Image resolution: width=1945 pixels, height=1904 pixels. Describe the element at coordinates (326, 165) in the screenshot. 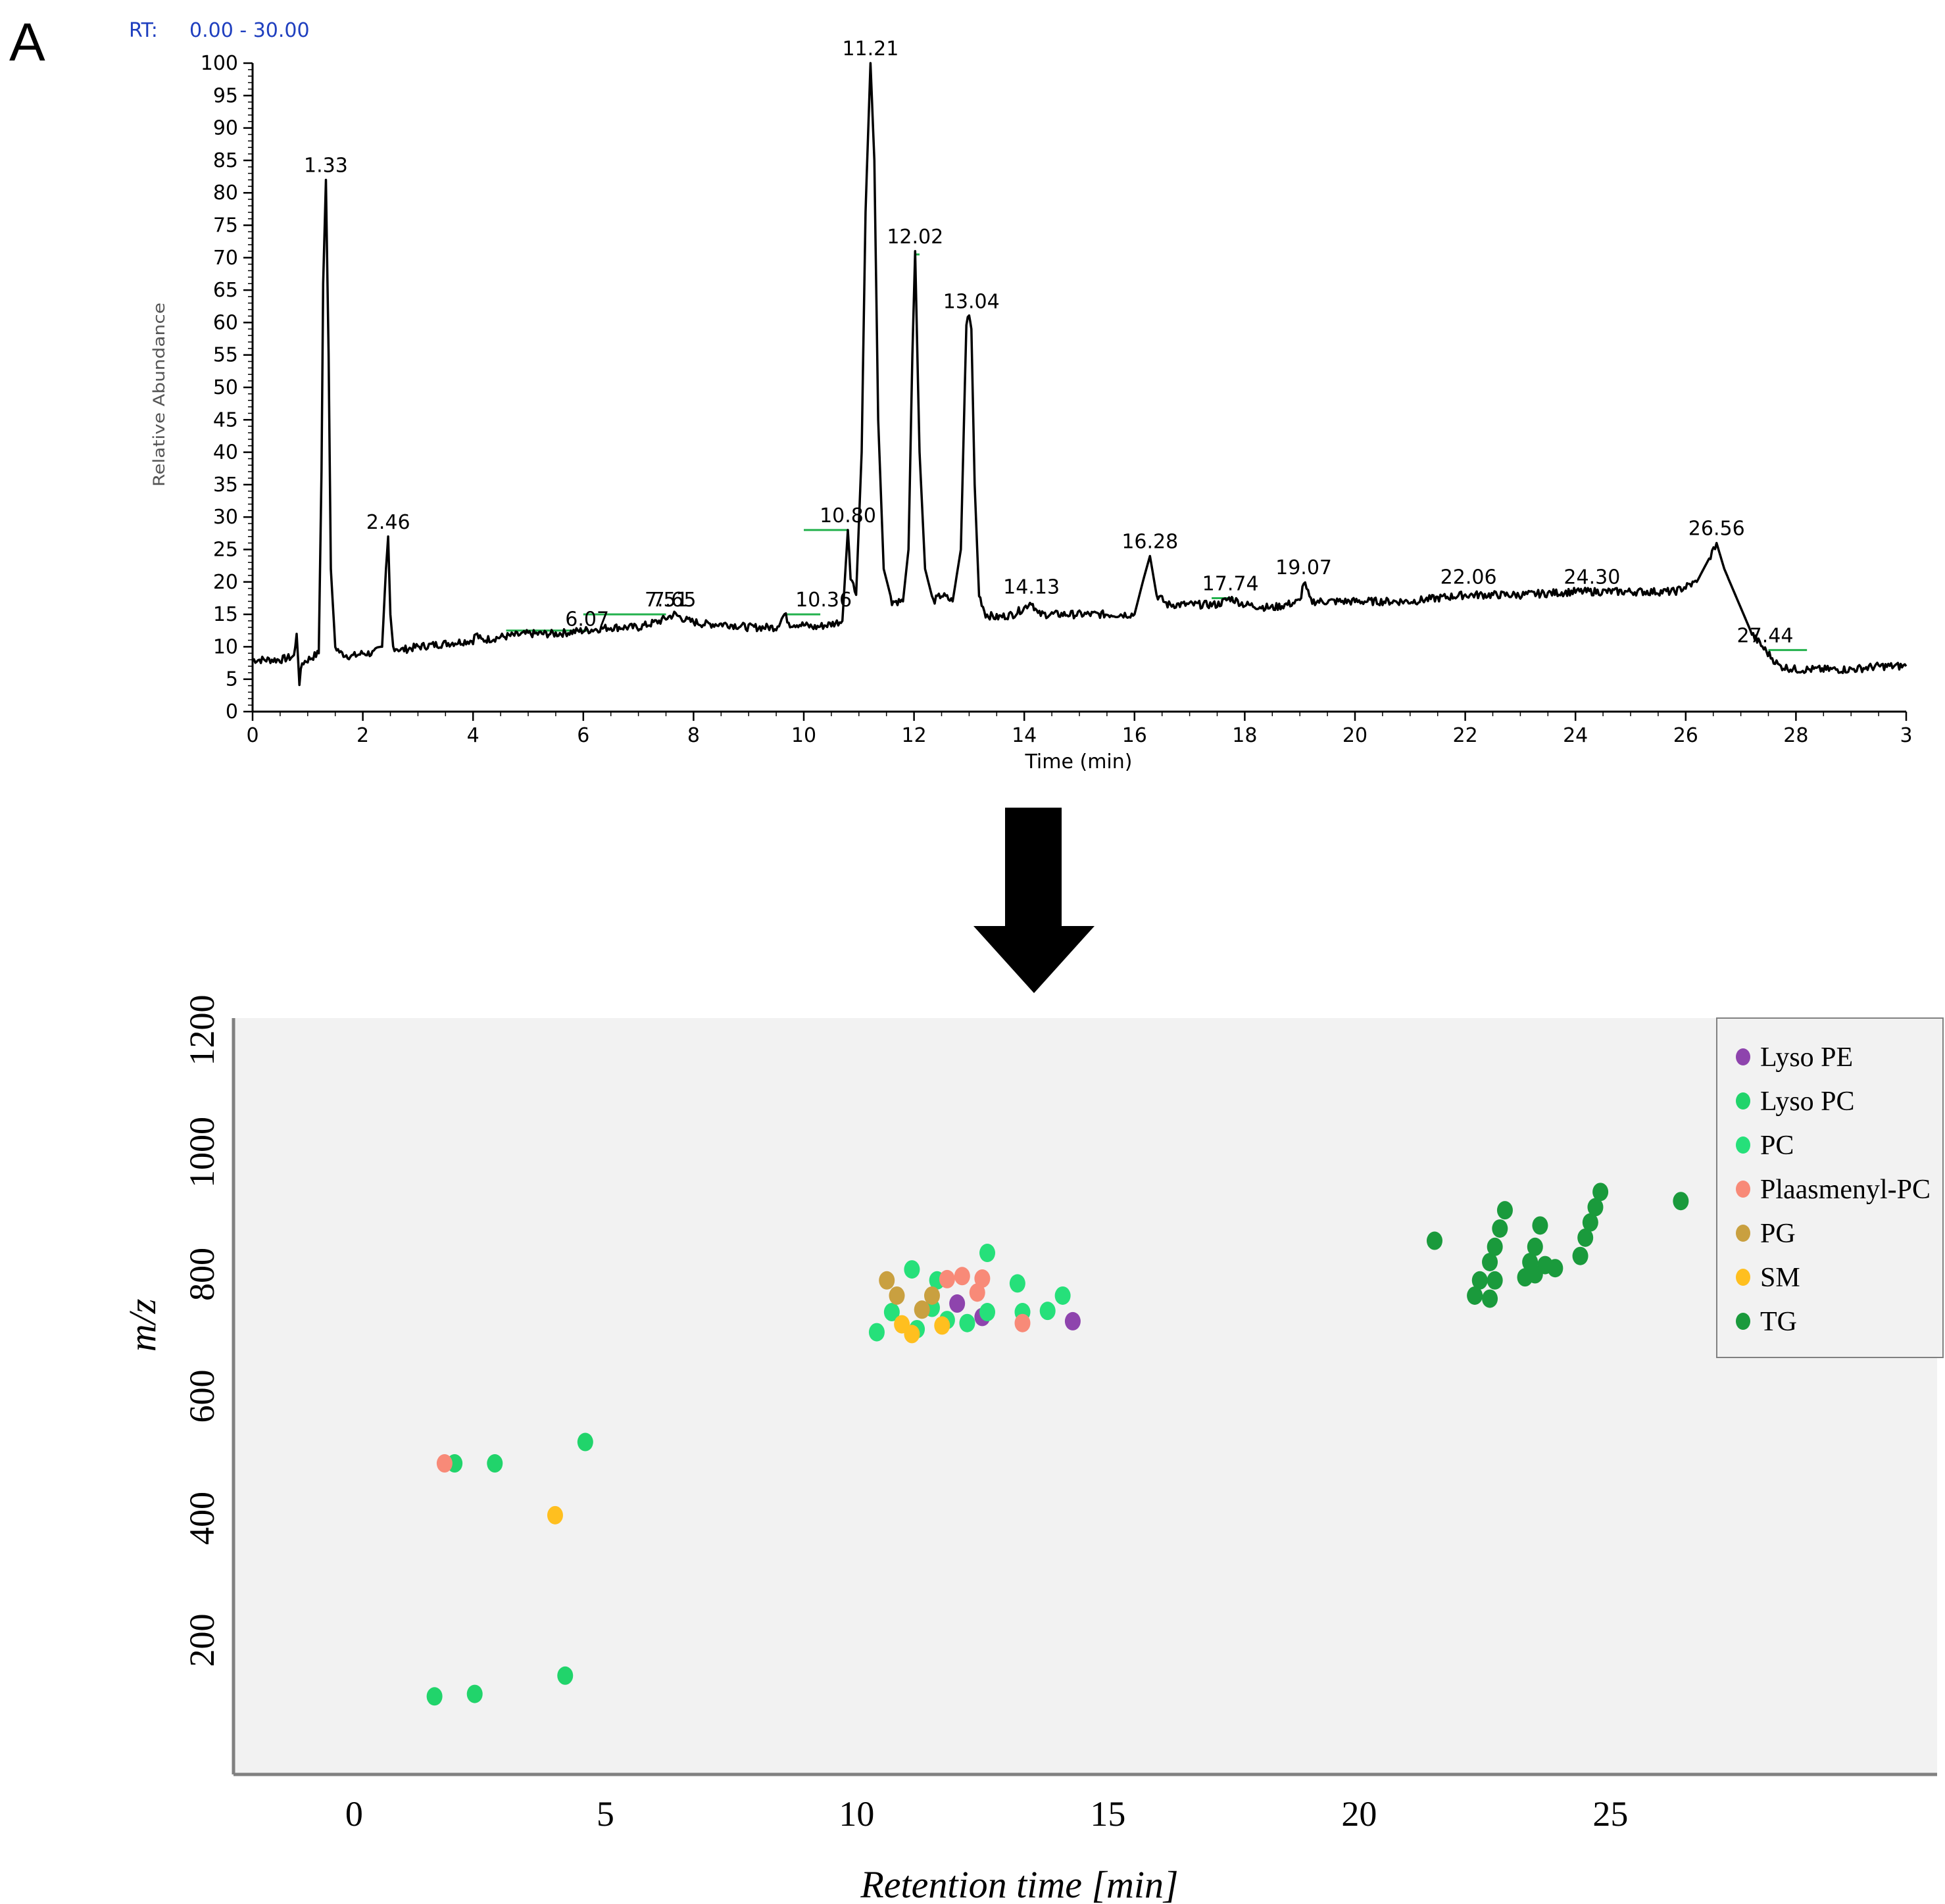

I see `peak-label: 1.33` at that location.